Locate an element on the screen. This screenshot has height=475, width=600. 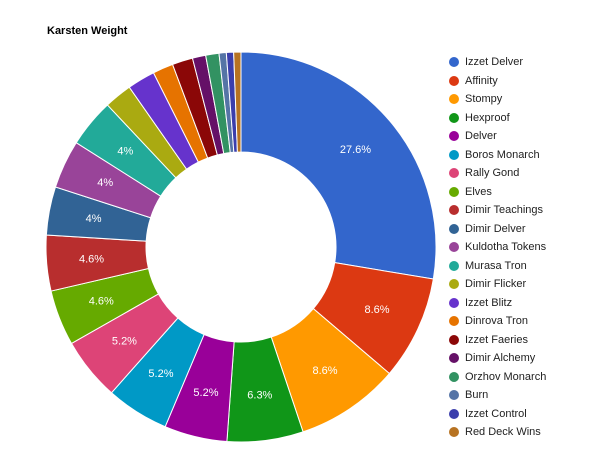
legend-item-dimir-delver: Dimir Delver is located at coordinates (497, 229).